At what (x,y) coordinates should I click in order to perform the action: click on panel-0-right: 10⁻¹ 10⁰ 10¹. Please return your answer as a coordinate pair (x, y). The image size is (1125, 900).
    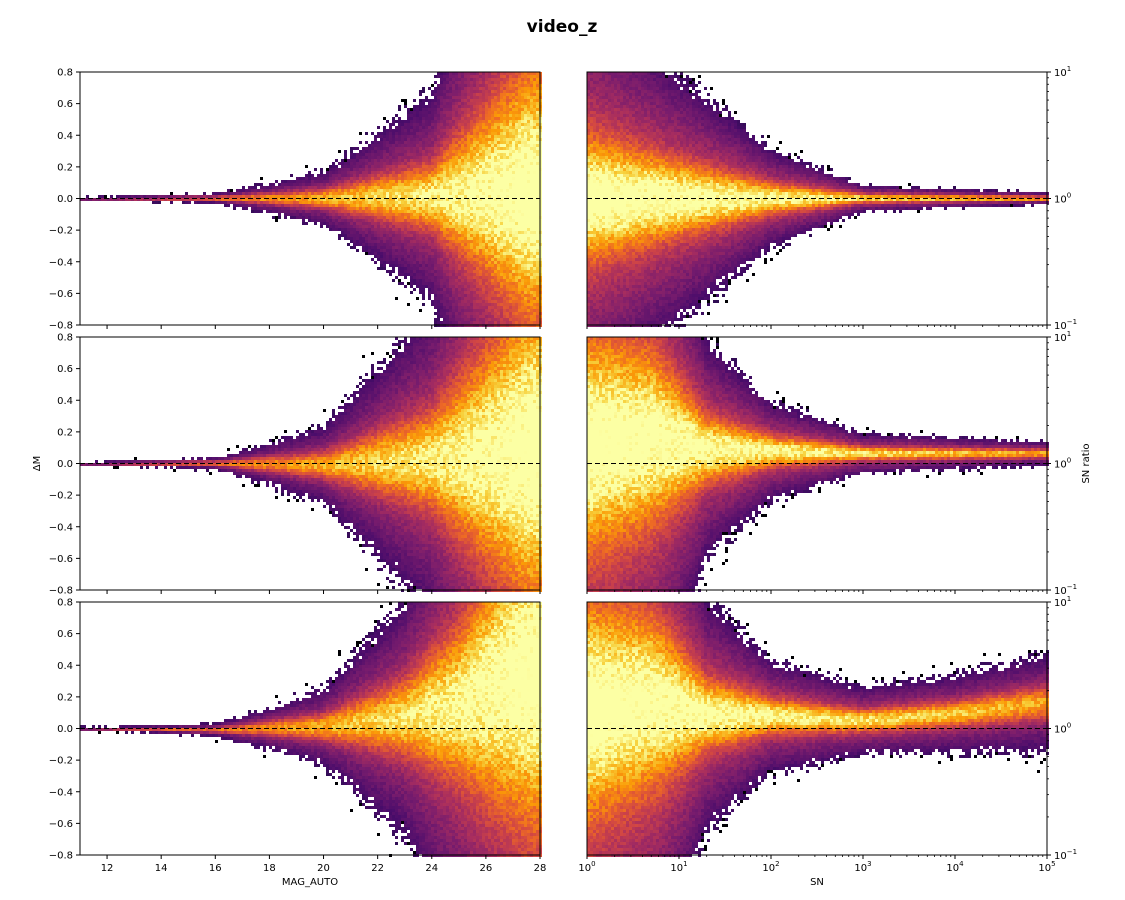
    Looking at the image, I should click on (832, 198).